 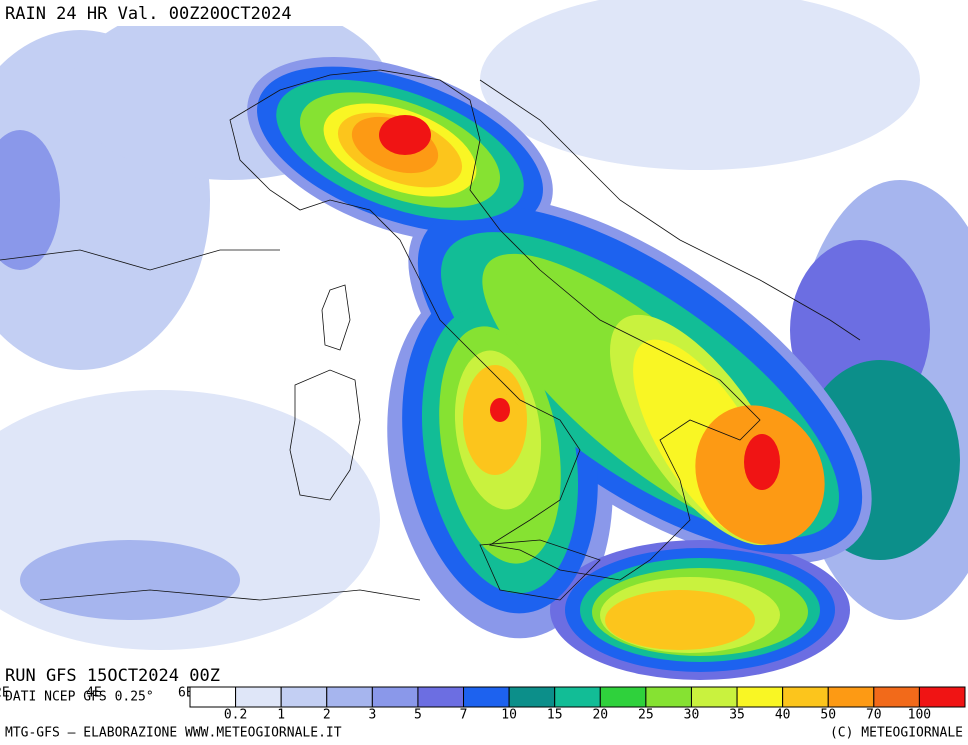 What do you see at coordinates (5, 693) in the screenshot?
I see `lon-label: 2E` at bounding box center [5, 693].